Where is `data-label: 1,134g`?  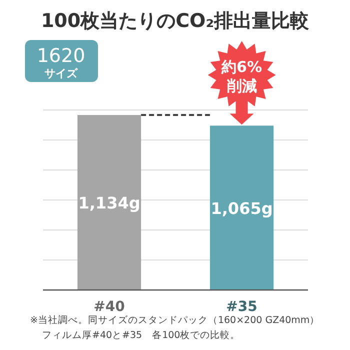 data-label: 1,134g is located at coordinates (109, 203).